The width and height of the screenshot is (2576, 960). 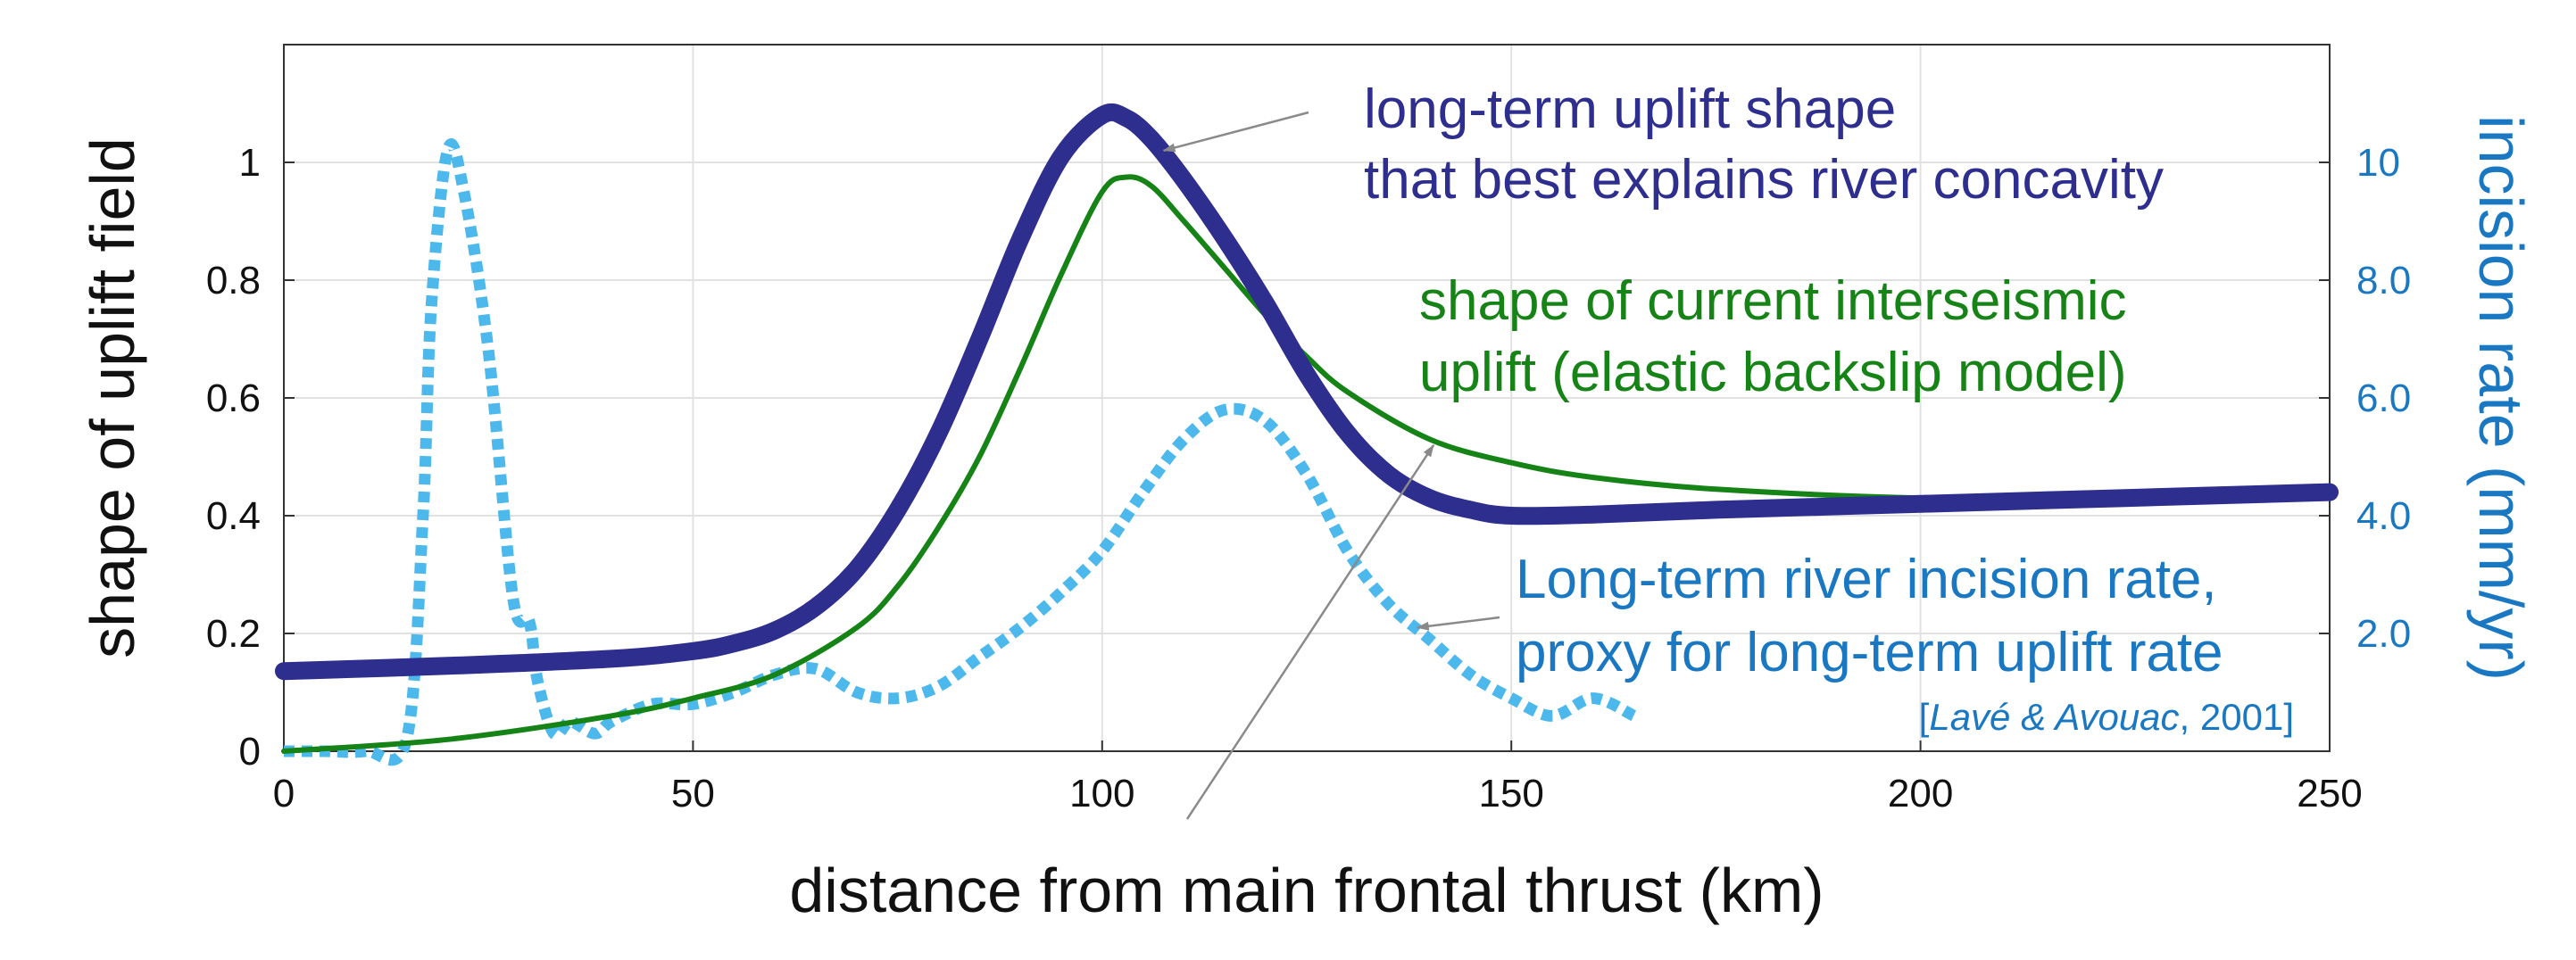 What do you see at coordinates (2383, 634) in the screenshot?
I see `y-right-tick-label: 2.0` at bounding box center [2383, 634].